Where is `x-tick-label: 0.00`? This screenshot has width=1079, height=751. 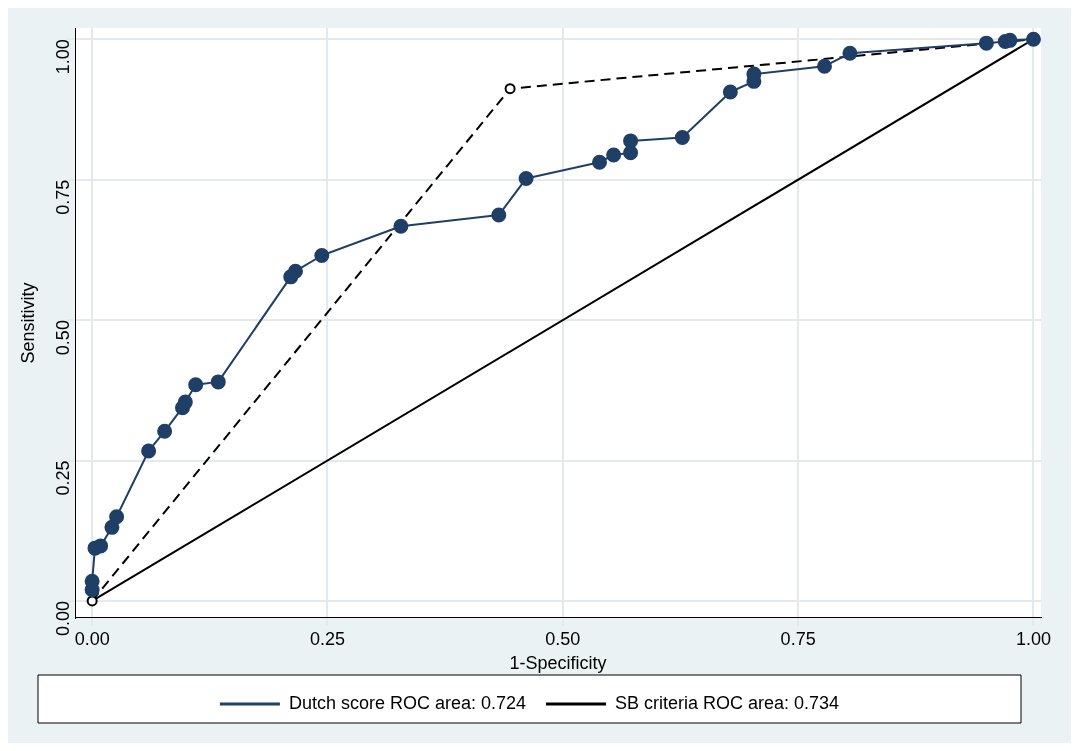
x-tick-label: 0.00 is located at coordinates (92, 638).